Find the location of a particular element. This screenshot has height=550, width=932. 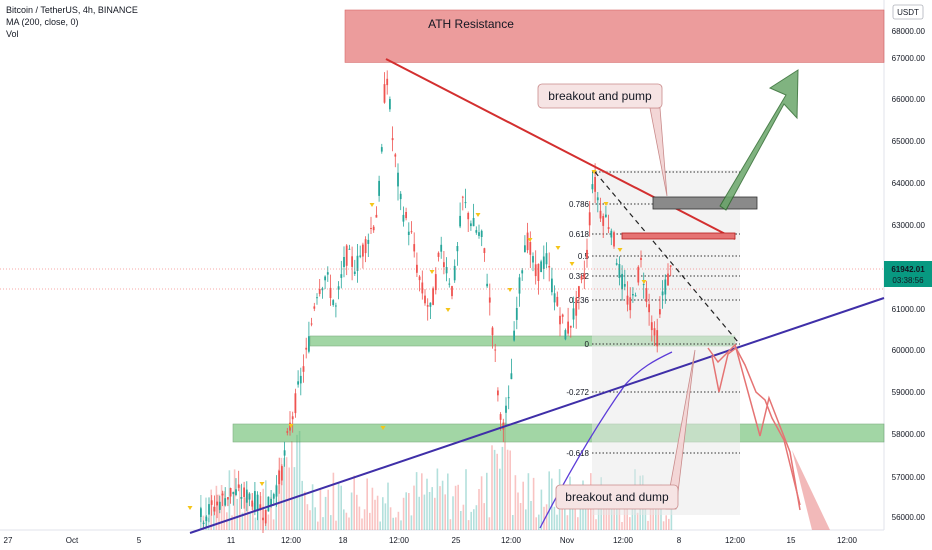

x-tick-label: Nov is located at coordinates (567, 540).